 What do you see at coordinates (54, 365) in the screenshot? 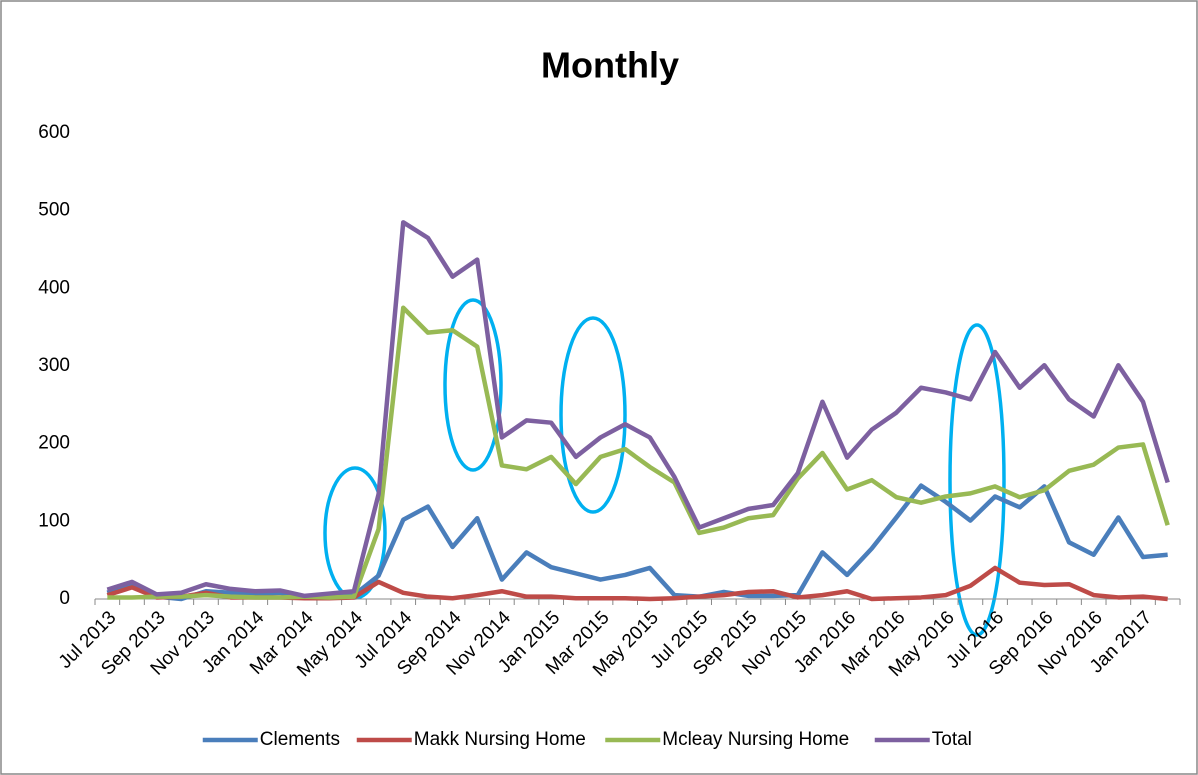
I see `y-tick-label: 300` at bounding box center [54, 365].